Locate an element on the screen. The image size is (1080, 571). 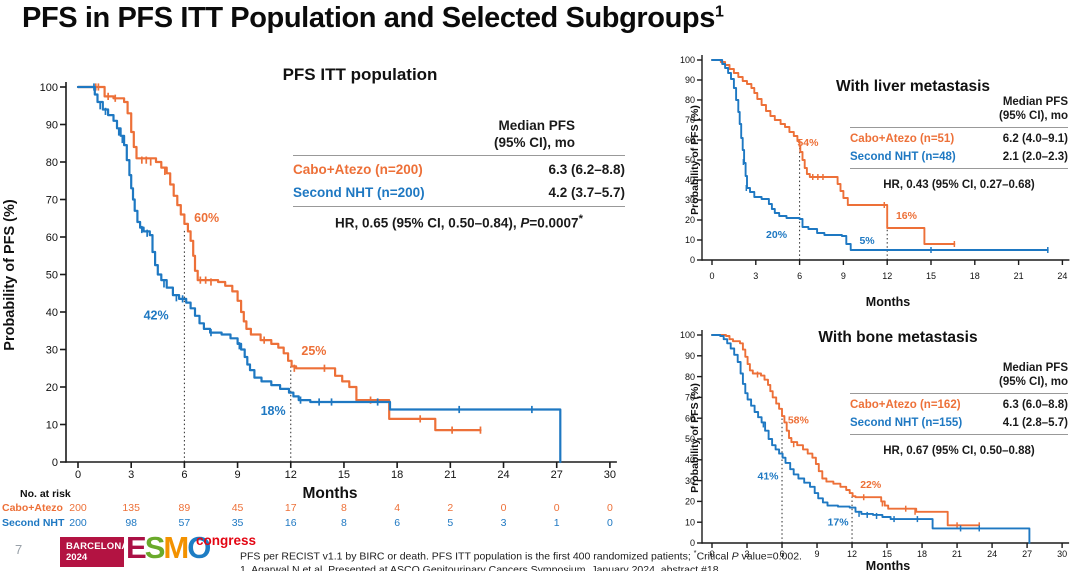
x-tick-label: 6 is located at coordinates (184, 475).